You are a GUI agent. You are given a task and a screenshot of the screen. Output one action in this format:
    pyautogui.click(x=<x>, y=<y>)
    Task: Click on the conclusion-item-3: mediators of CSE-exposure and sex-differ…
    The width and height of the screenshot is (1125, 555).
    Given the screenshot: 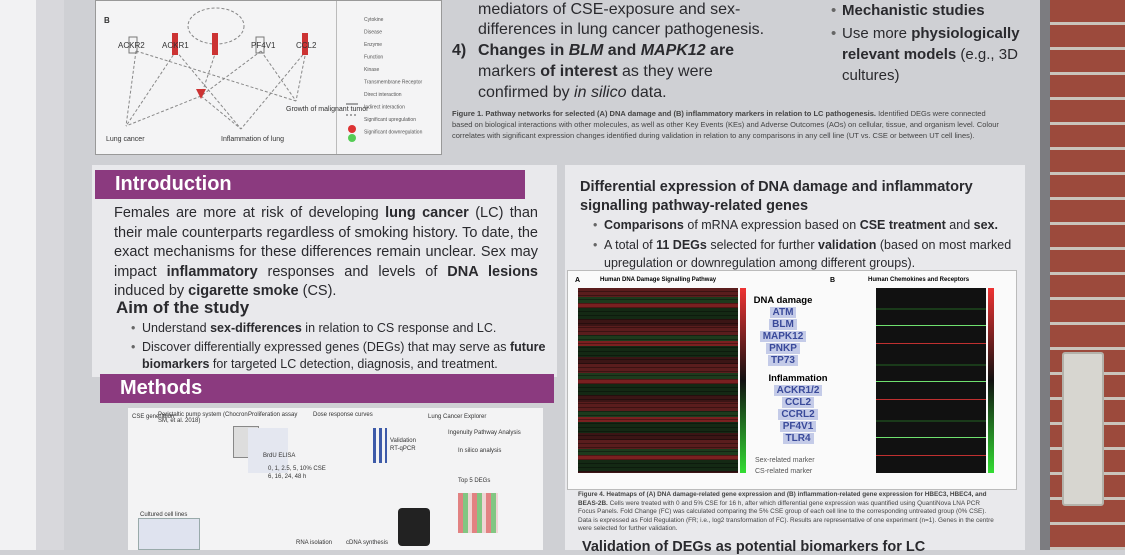 What is the action you would take?
    pyautogui.click(x=633, y=20)
    